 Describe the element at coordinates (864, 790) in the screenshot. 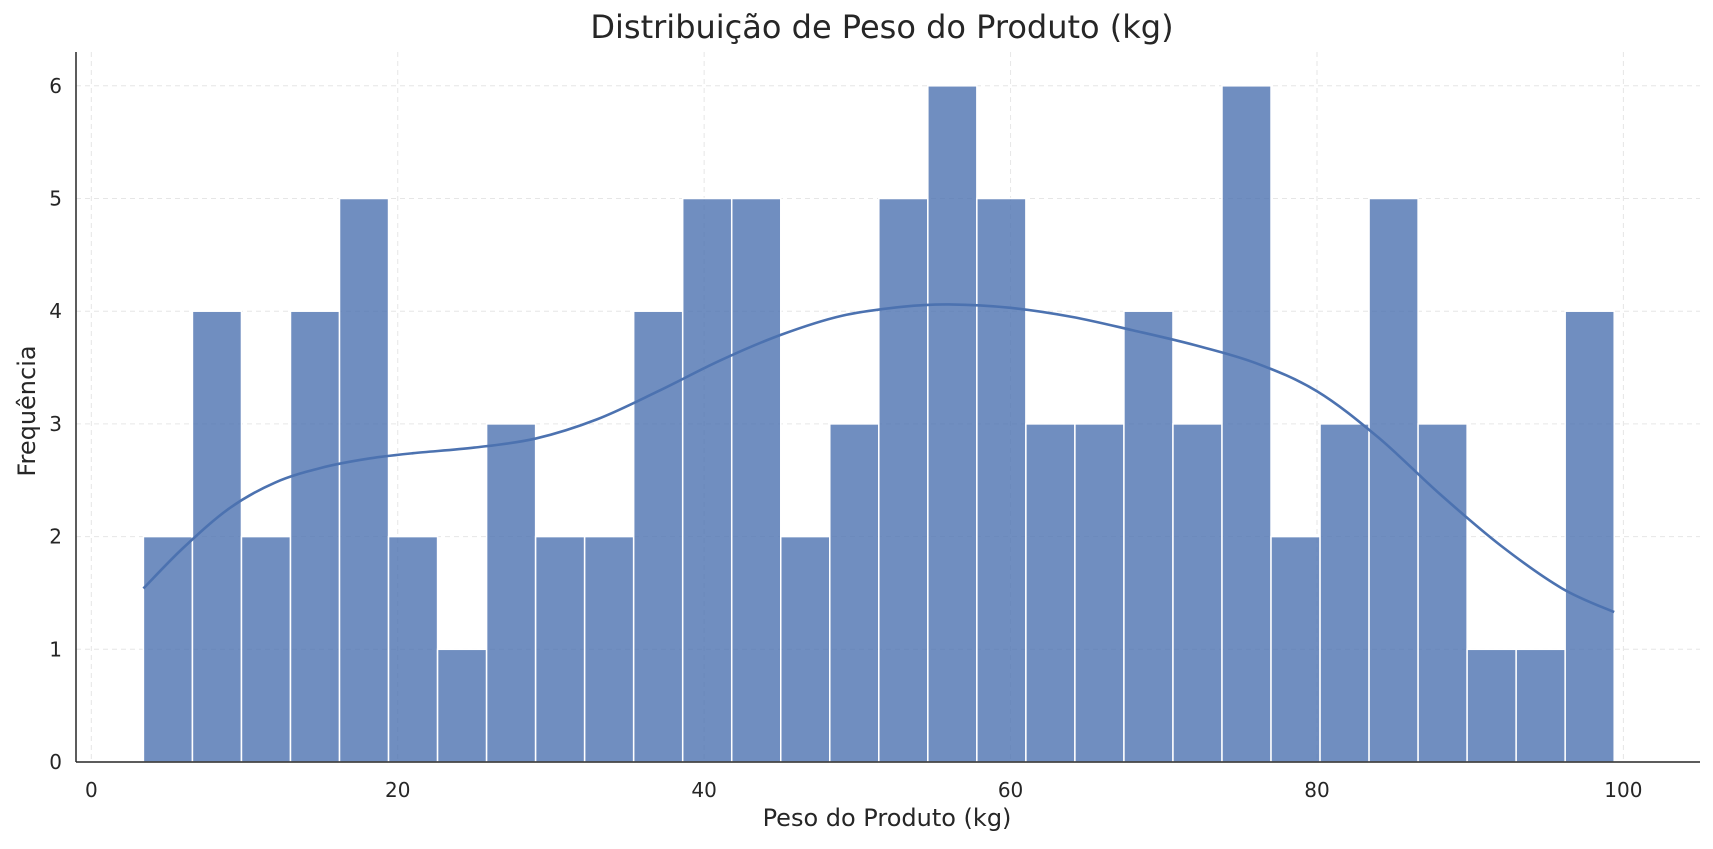

I see `x-axis-ticks: 0 20 40 60 80 100` at that location.